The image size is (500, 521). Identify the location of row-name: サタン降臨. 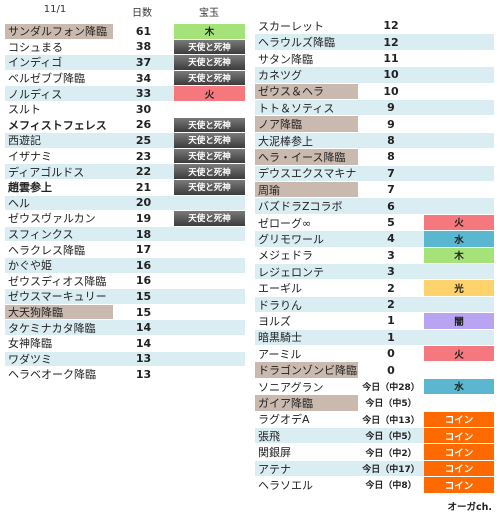
(306, 58).